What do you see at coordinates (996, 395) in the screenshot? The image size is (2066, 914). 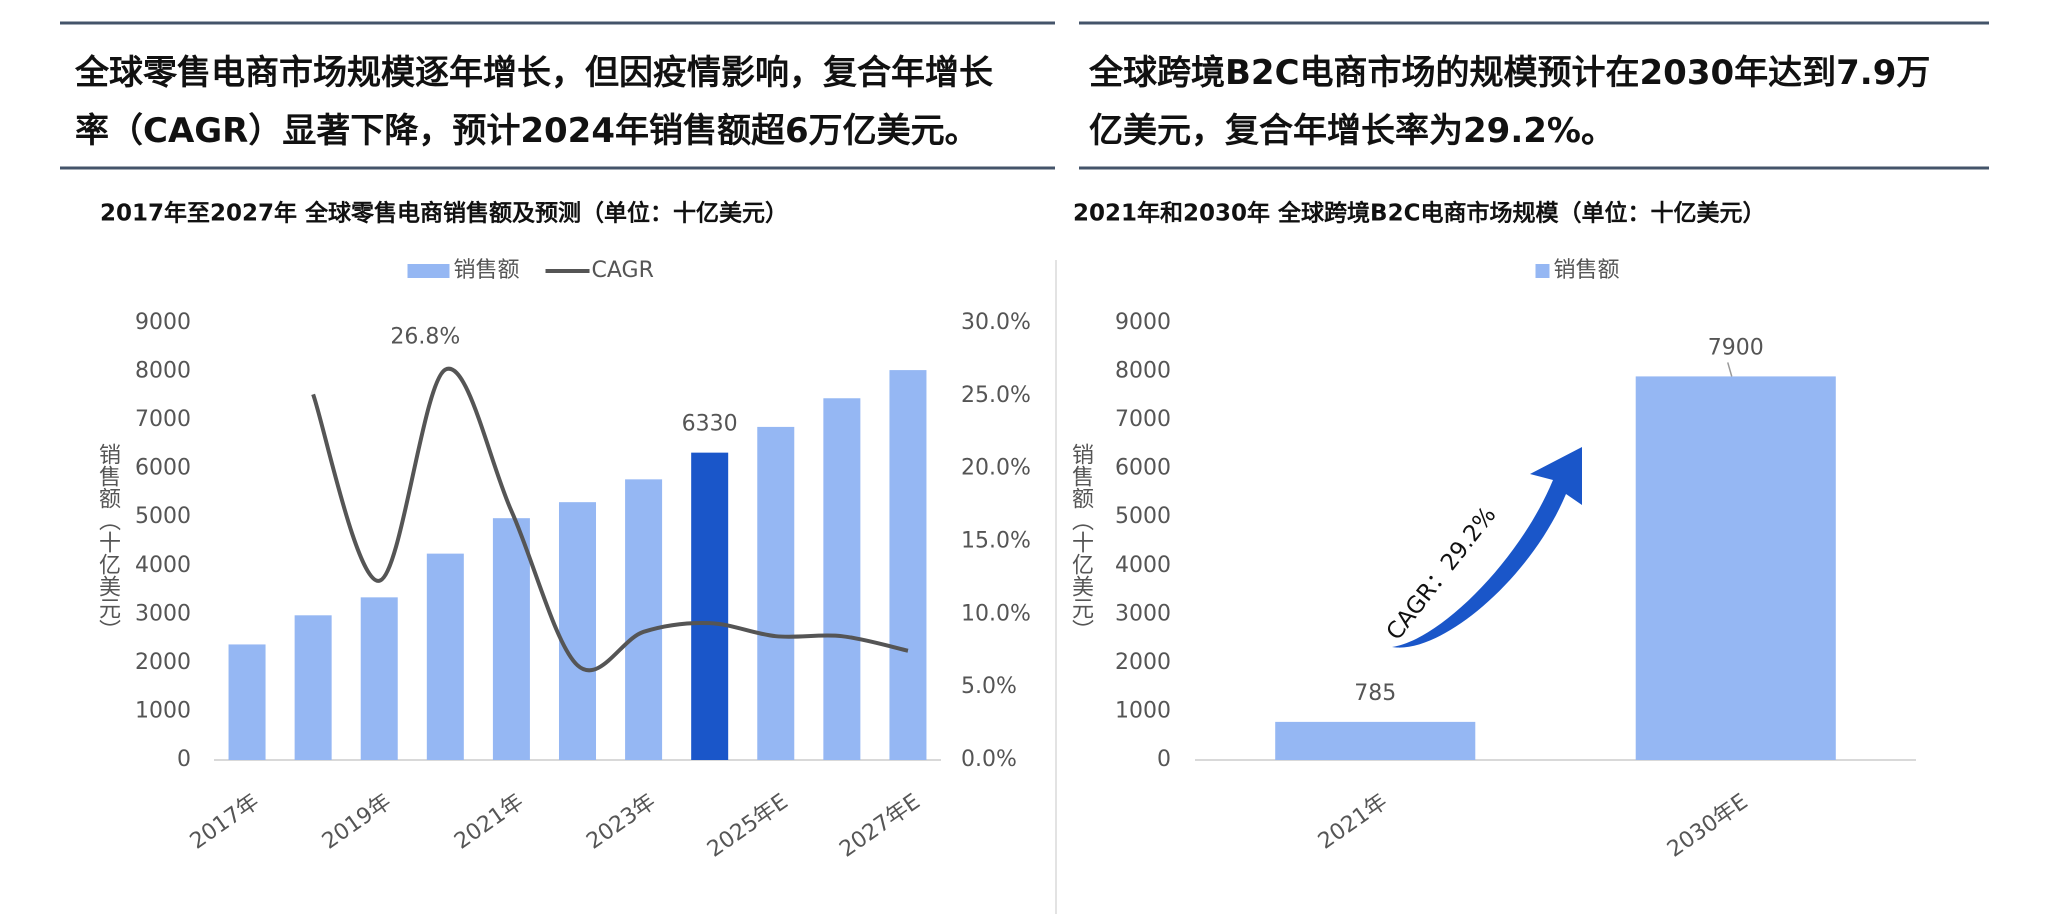 I see `y2-tick-label: 25.0%` at bounding box center [996, 395].